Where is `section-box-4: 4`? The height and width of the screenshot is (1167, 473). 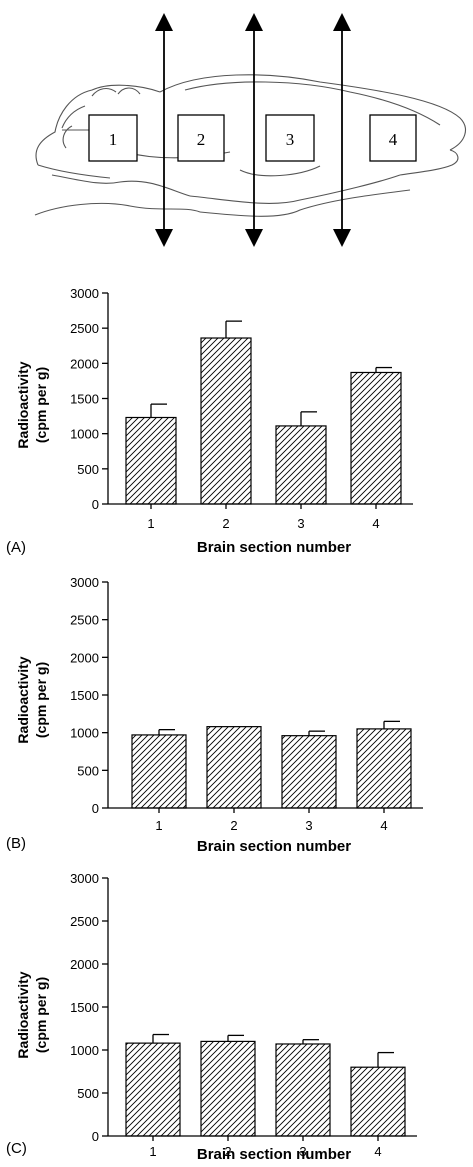 section-box-4: 4 is located at coordinates (393, 138).